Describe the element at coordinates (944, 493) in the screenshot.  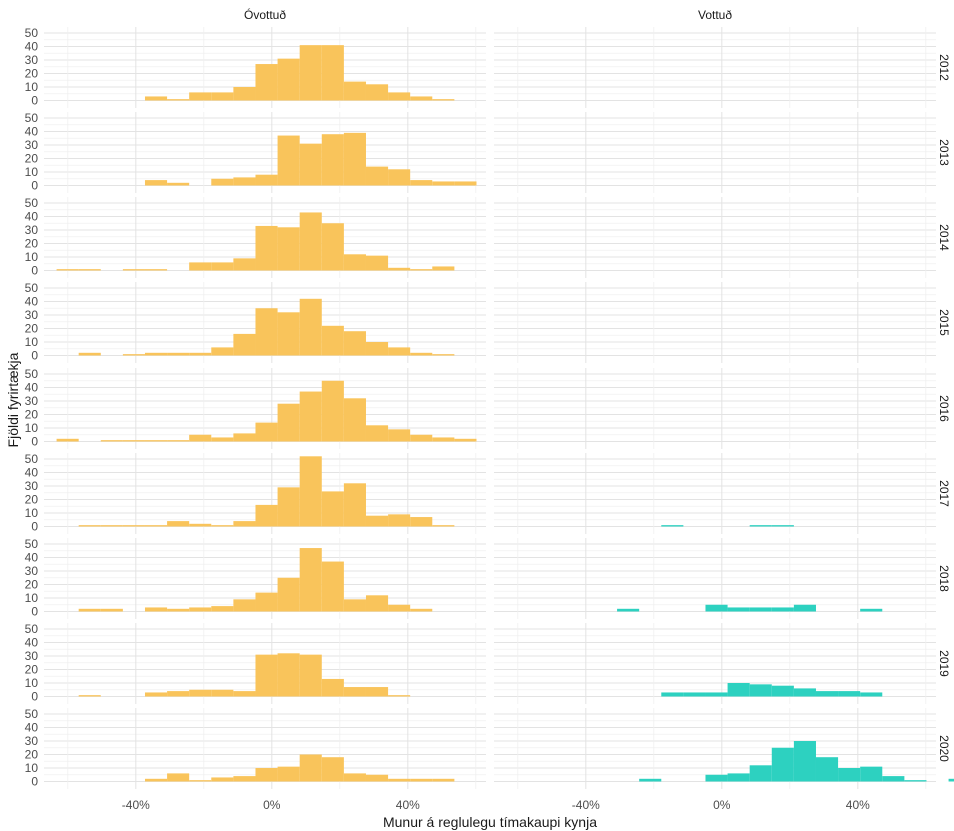
I see `facet-row-label: 2017` at that location.